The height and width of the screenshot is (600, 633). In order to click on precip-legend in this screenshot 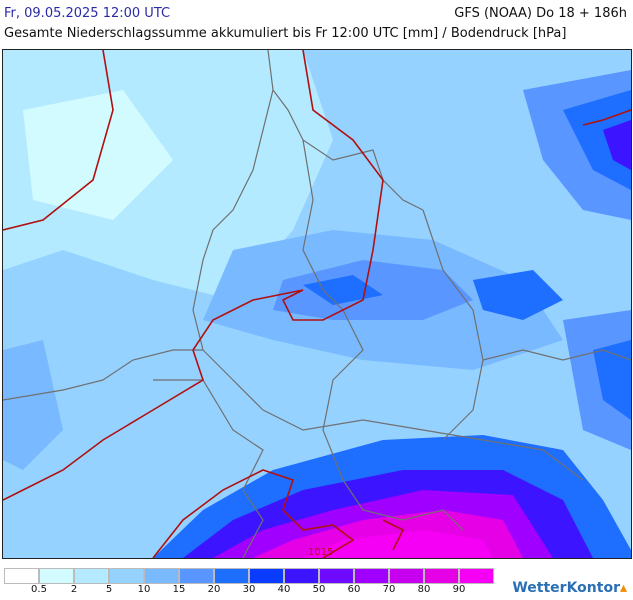, I will do `click(249, 576)`.